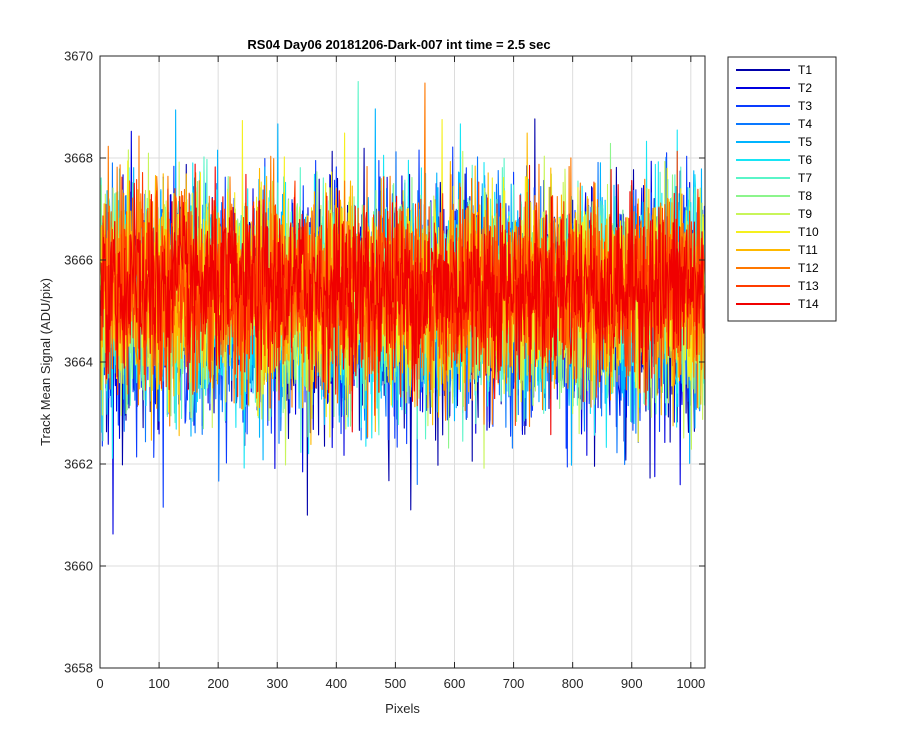  Describe the element at coordinates (396, 683) in the screenshot. I see `x-tick-label: 500` at that location.